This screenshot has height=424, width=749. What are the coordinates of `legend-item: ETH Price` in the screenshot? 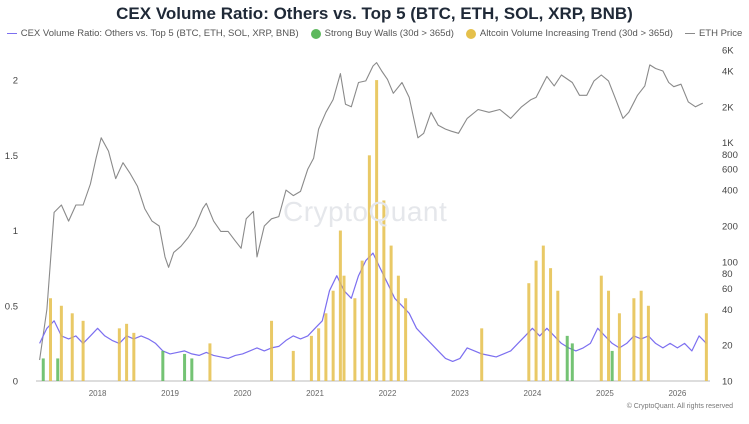 It's located at (713, 33).